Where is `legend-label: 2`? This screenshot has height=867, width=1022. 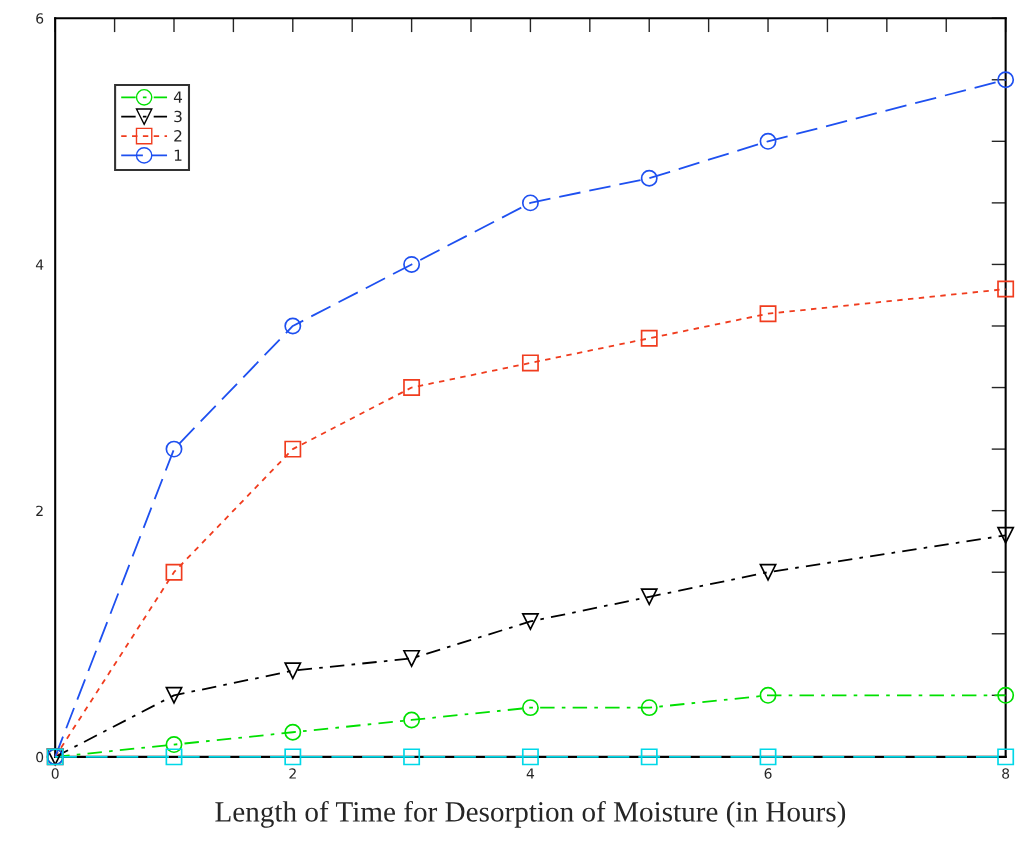 legend-label: 2 is located at coordinates (178, 136).